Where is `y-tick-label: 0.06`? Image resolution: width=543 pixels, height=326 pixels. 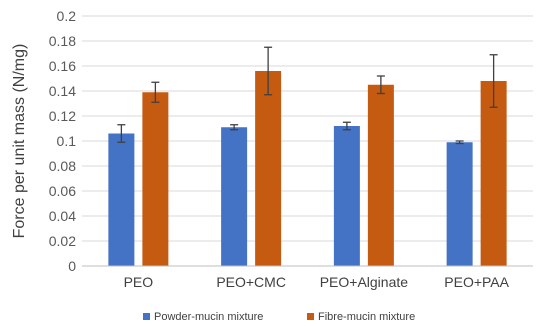 y-tick-label: 0.06 is located at coordinates (62, 191).